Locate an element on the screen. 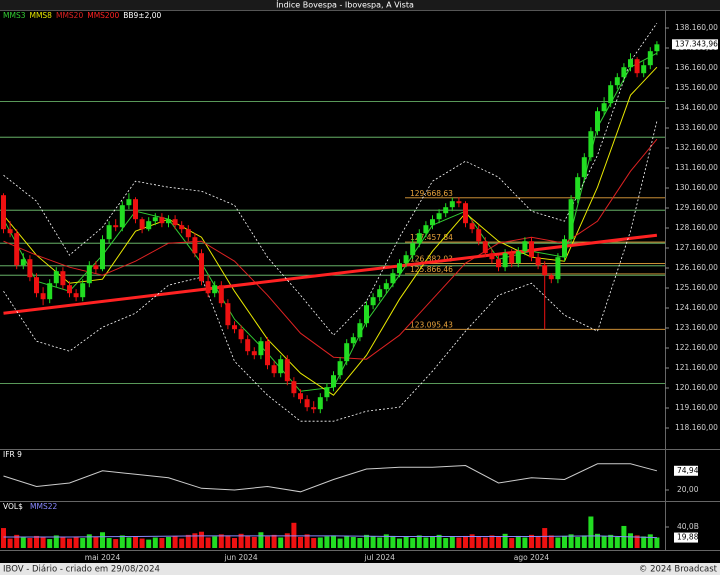 Image resolution: width=720 pixels, height=575 pixels. y-tick-label: 130.160,00 is located at coordinates (696, 187).